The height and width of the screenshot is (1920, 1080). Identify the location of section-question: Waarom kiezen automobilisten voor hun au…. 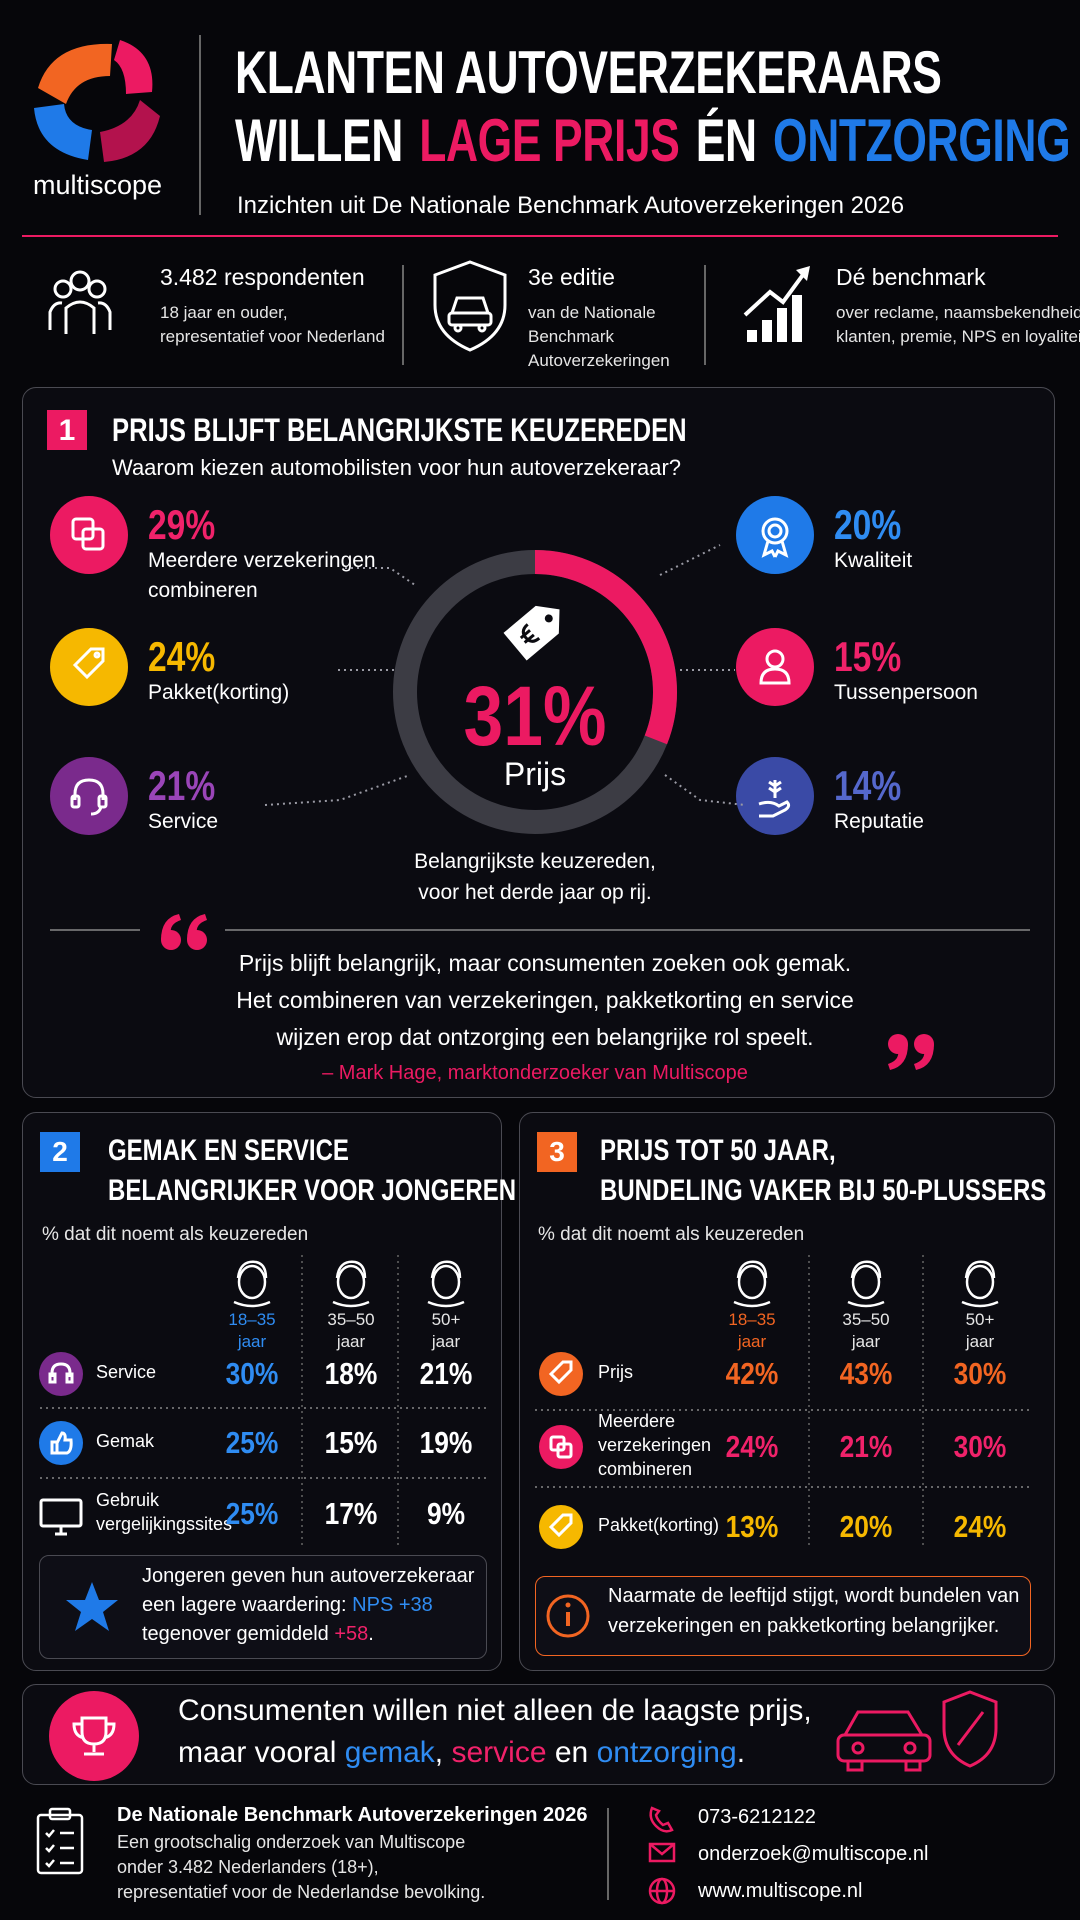
(397, 467).